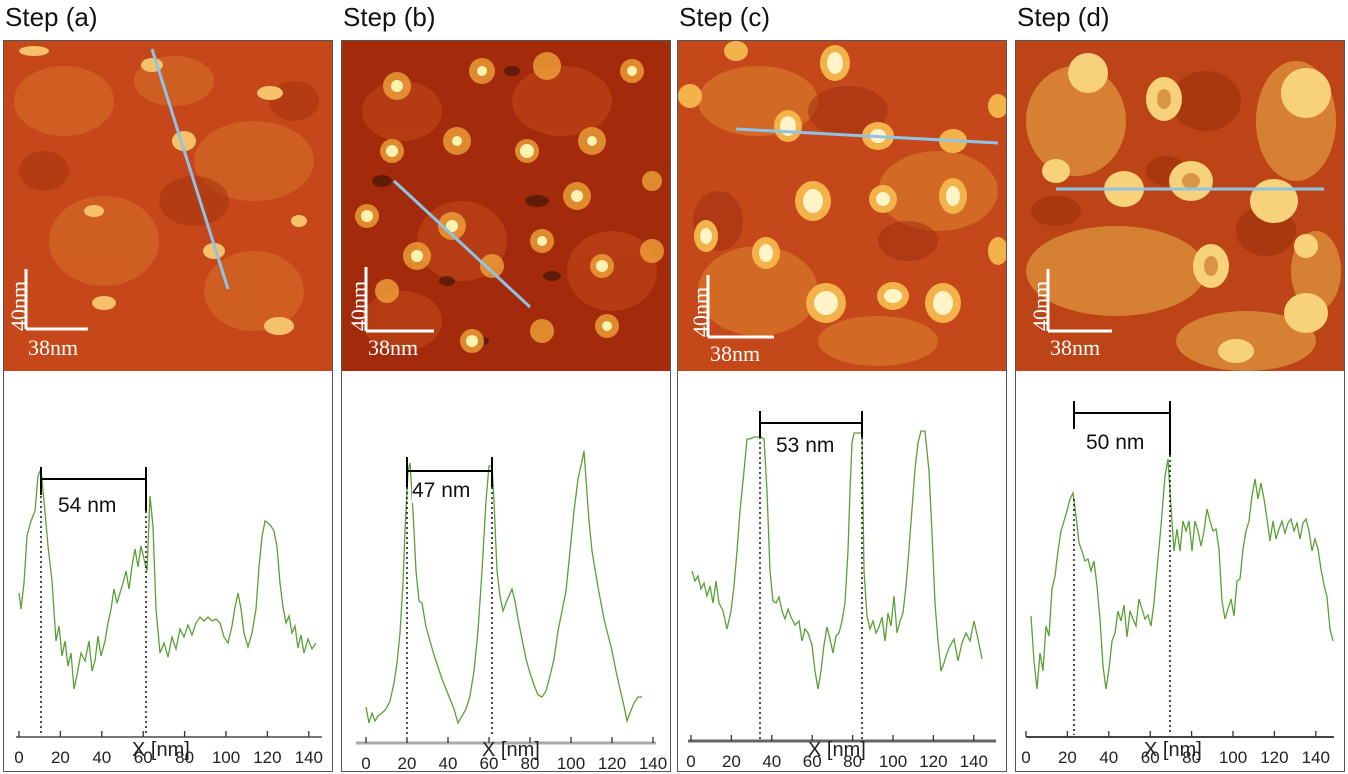 This screenshot has width=1348, height=774. I want to click on afm-particles-halo, so click(509, 202).